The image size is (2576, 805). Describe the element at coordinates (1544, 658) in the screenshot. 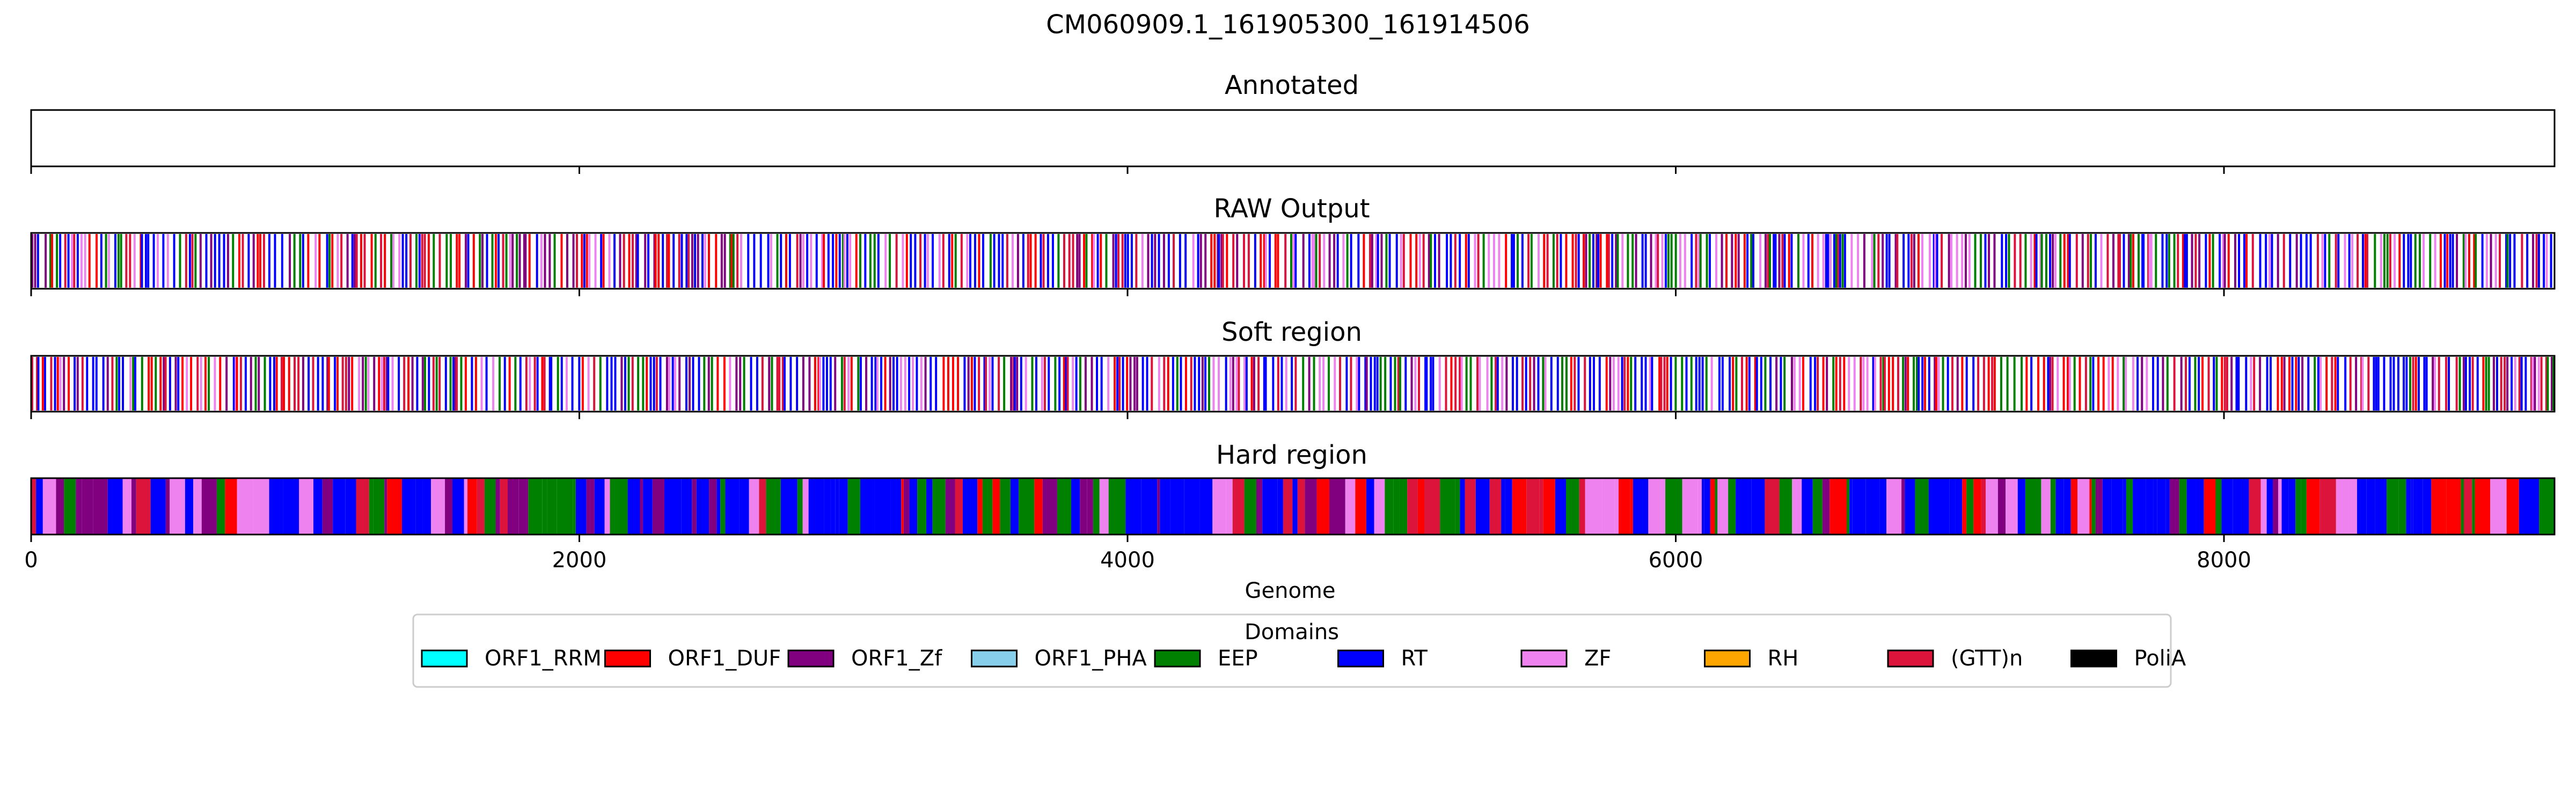

I see `legend-swatch` at that location.